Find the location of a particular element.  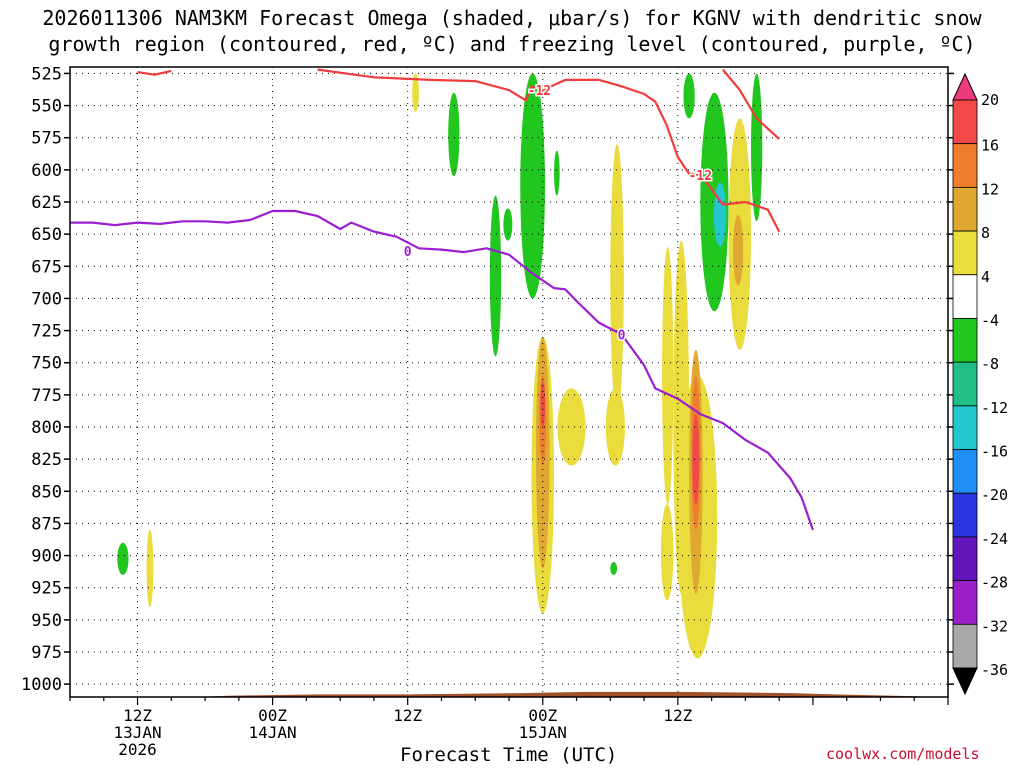

terrain-fill is located at coordinates (509, 694).